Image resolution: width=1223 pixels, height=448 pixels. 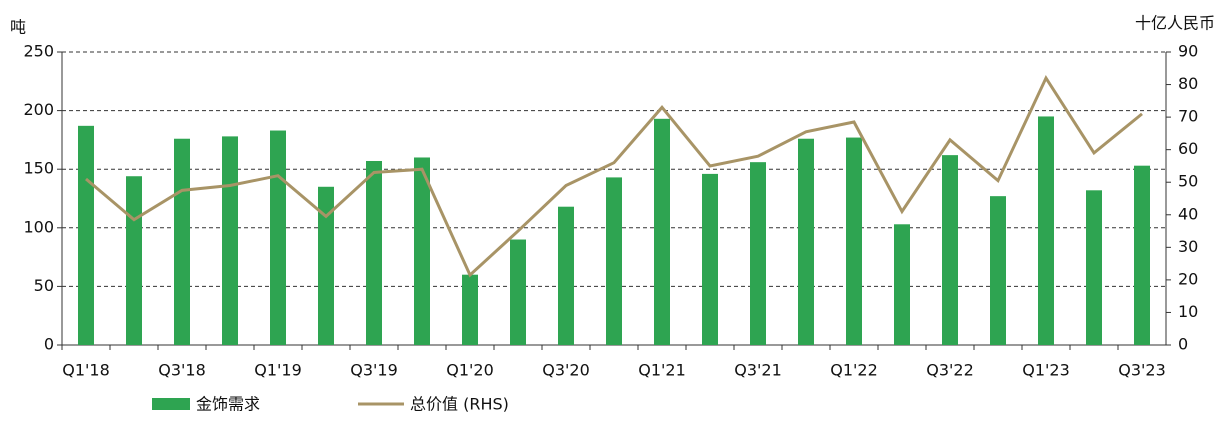 I want to click on y-tick-label: 50, so click(x=44, y=285).